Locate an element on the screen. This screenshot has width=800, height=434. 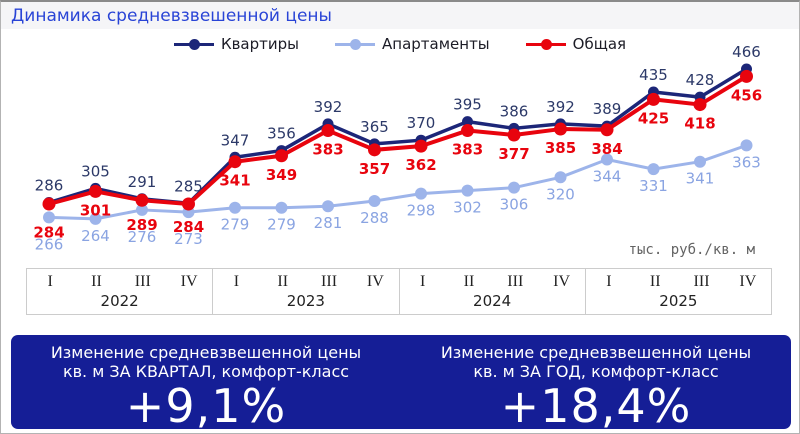
point-apartamenty-2025-IV is located at coordinates (746, 145).